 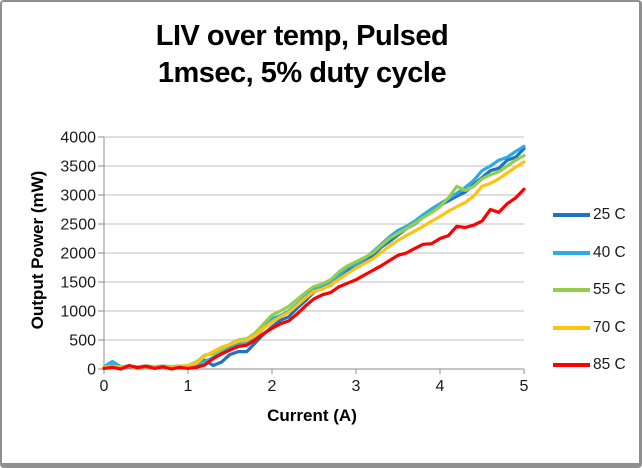 I want to click on x-axis-title: Current (A), so click(x=312, y=415).